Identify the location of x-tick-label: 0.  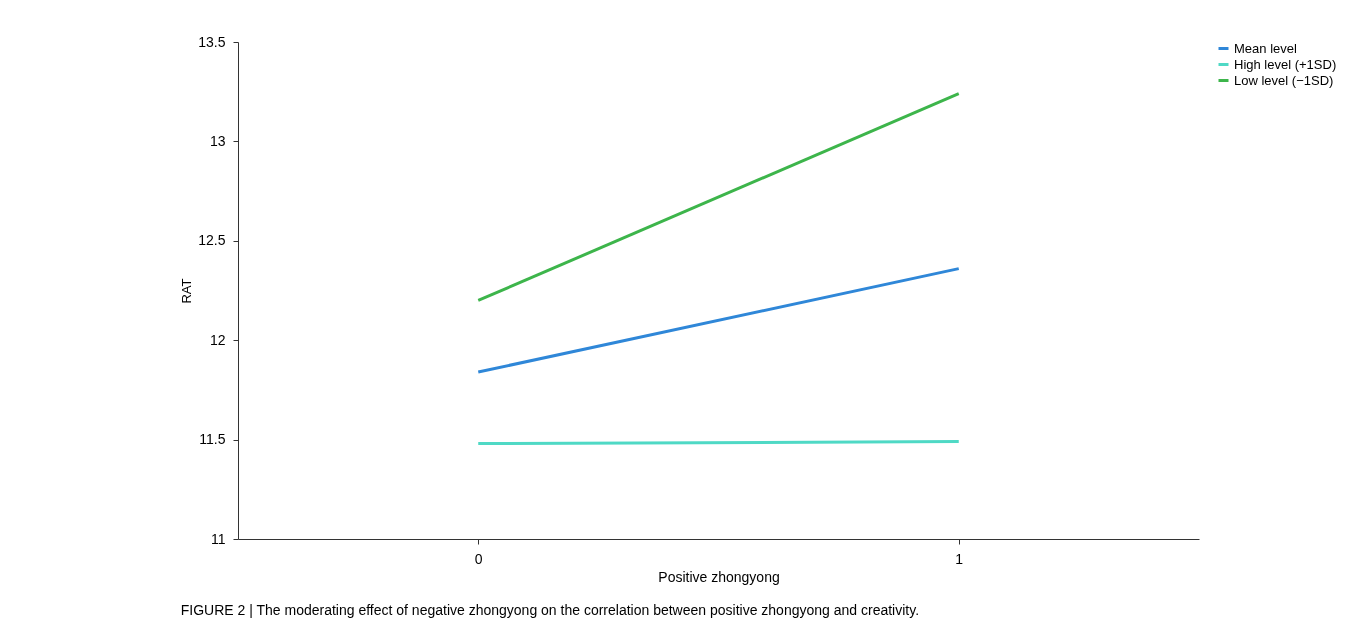
(478, 558).